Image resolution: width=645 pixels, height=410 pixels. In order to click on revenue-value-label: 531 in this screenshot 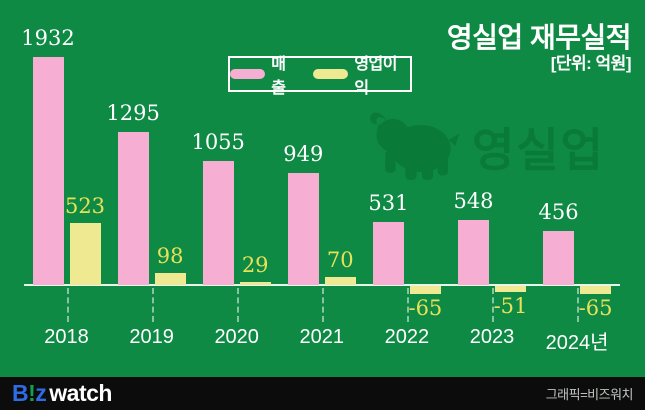, I will do `click(388, 203)`.